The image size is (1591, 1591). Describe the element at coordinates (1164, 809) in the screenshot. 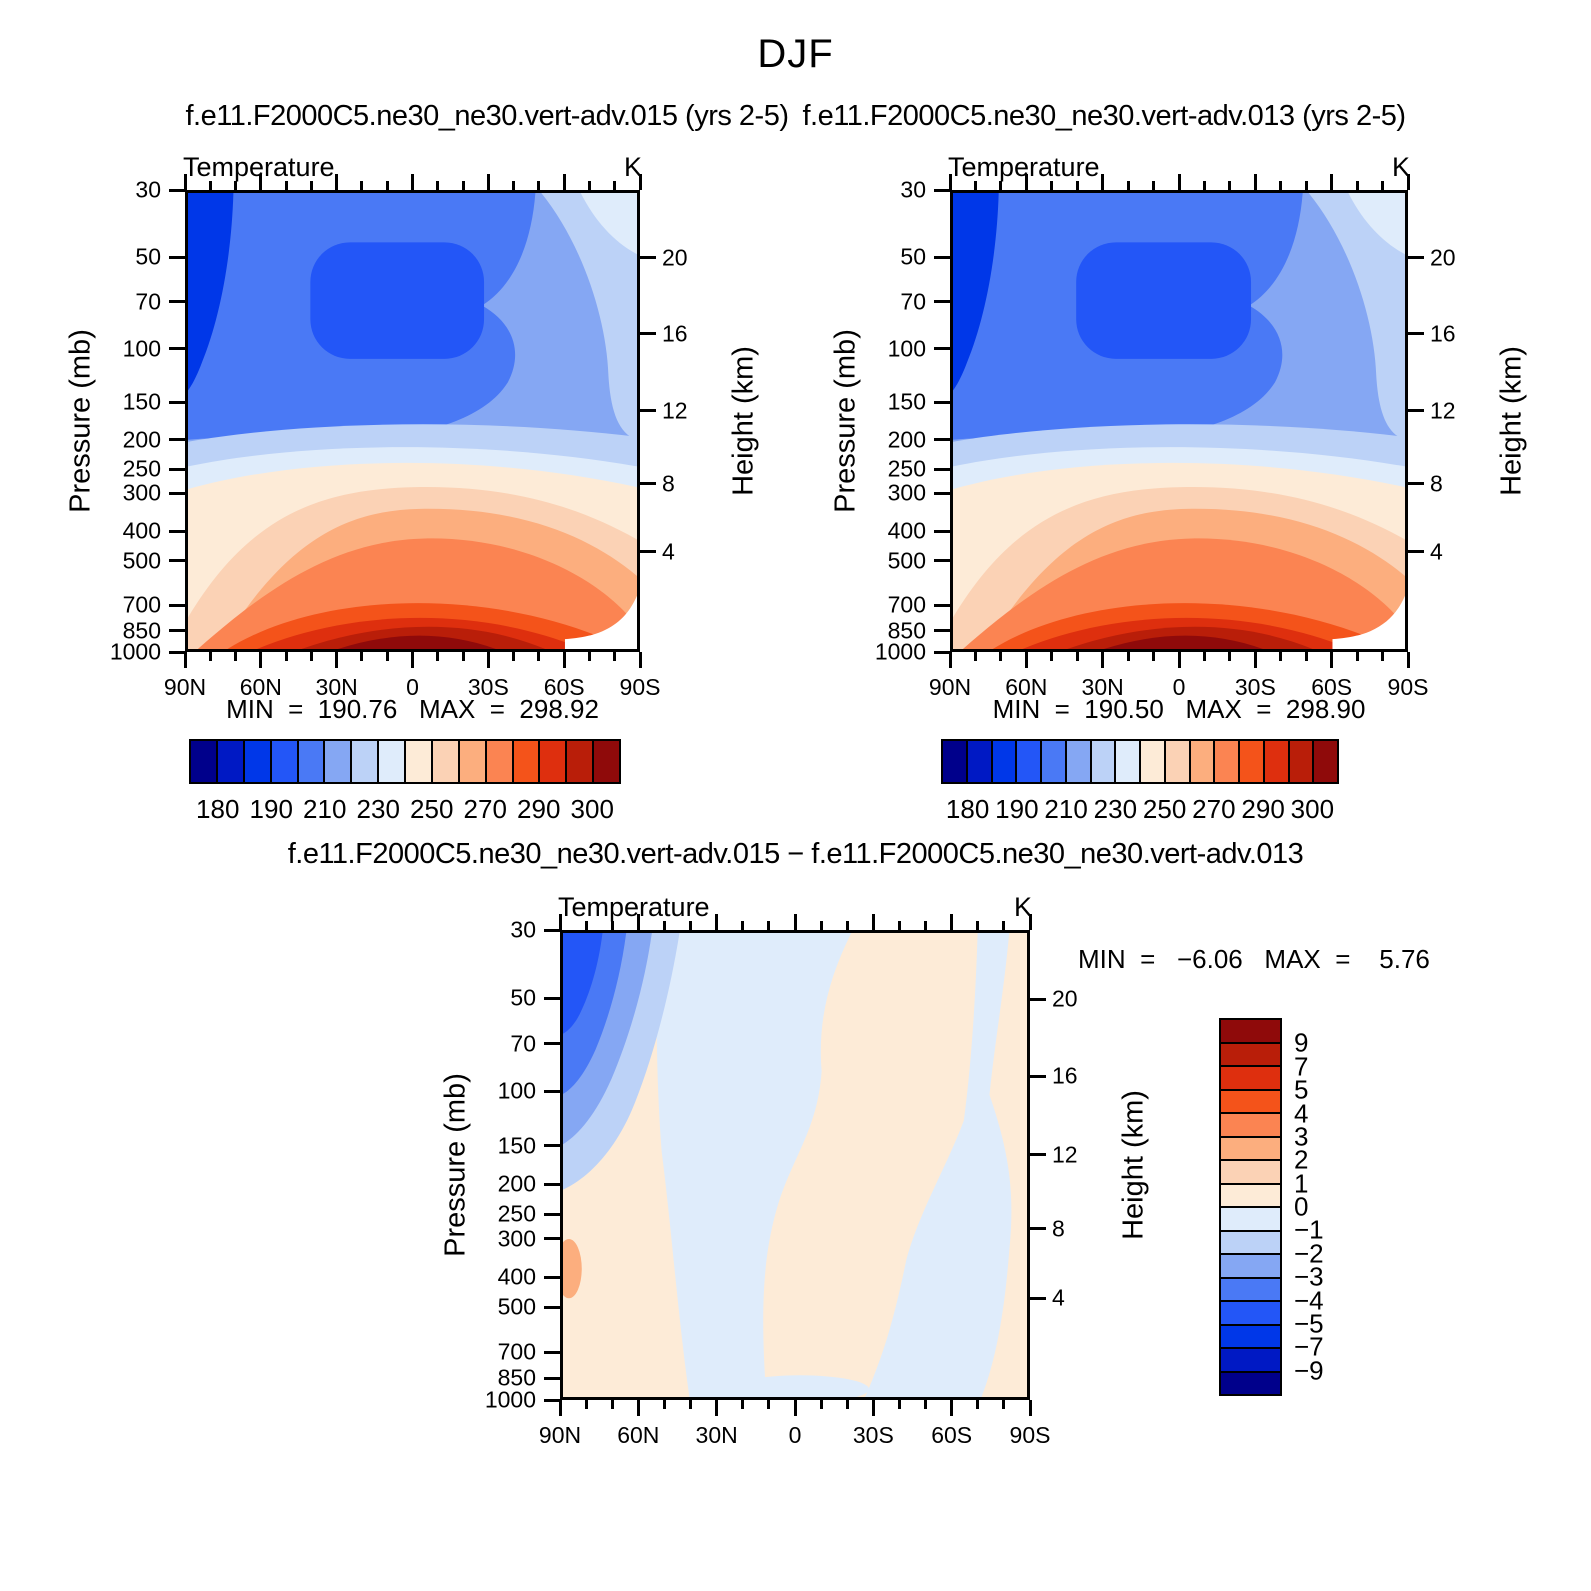

I see `colorbar-tick-label: 250` at that location.